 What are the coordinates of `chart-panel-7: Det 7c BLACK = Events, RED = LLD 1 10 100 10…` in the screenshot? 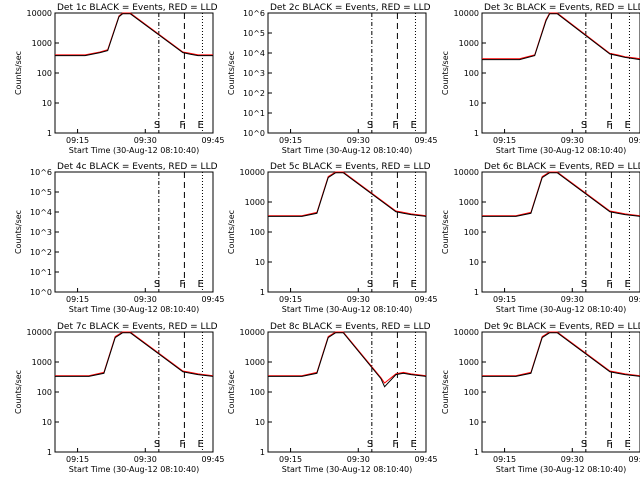 It's located at (119, 398).